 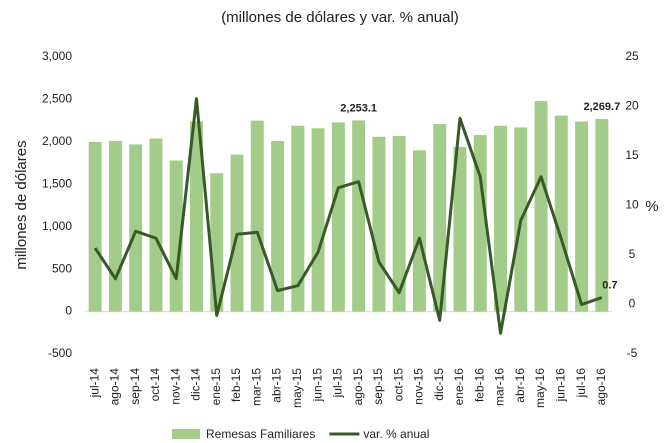 I want to click on y-tick-label: 1,500, so click(x=57, y=183).